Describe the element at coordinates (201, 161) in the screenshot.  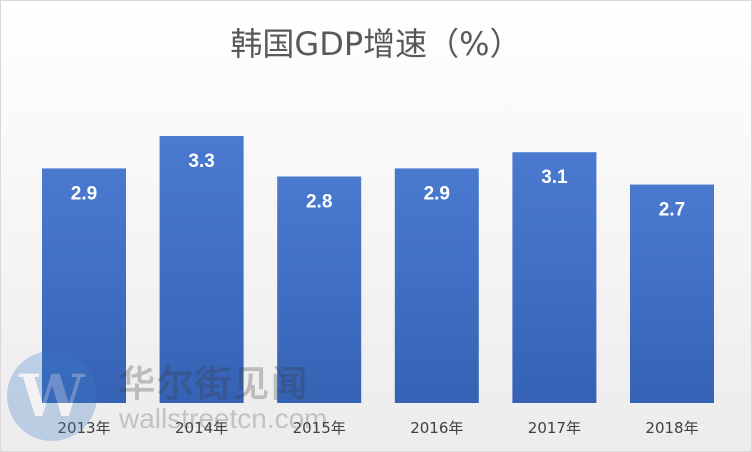
I see `data-label-2014年: 3.3` at that location.